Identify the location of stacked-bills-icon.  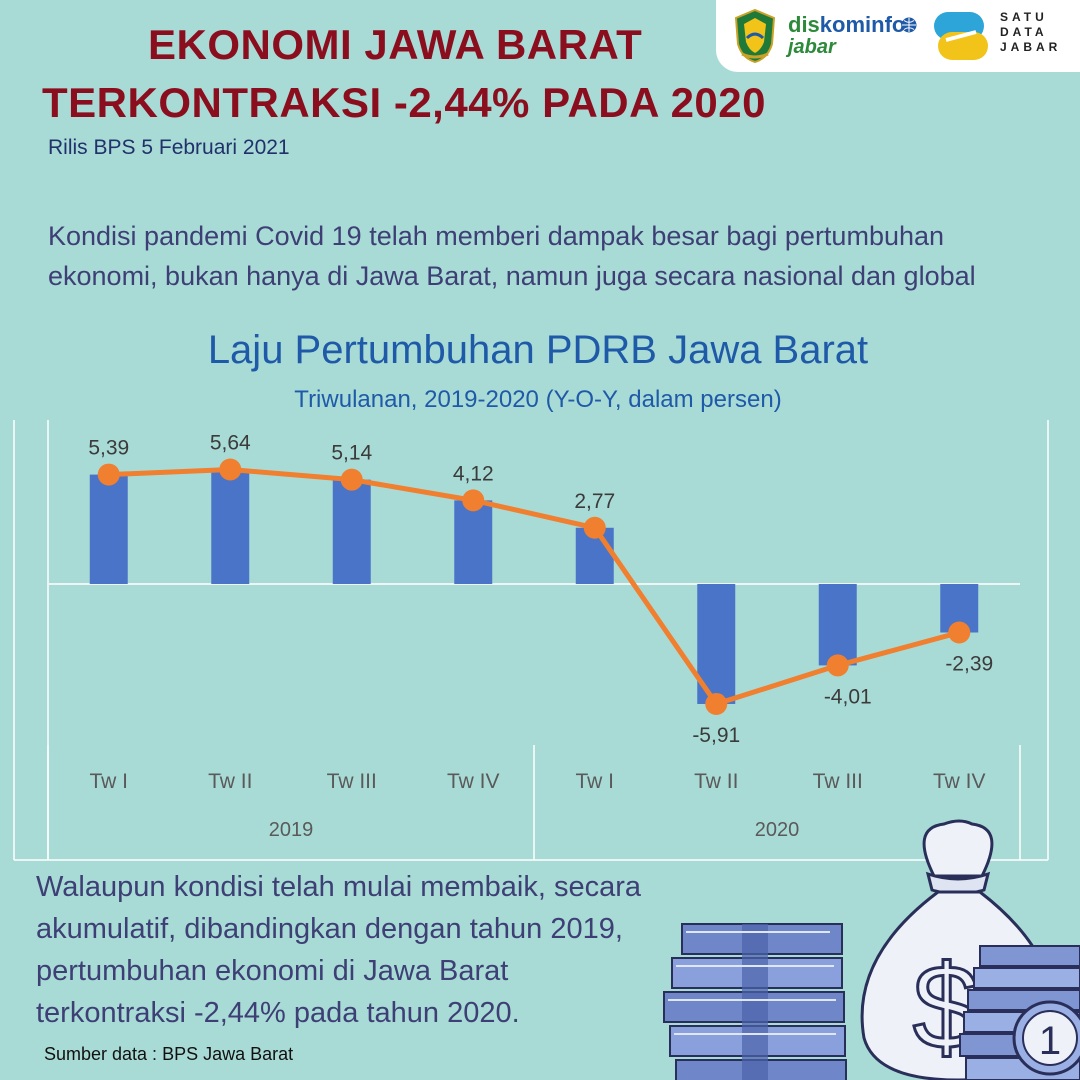
(755, 1001).